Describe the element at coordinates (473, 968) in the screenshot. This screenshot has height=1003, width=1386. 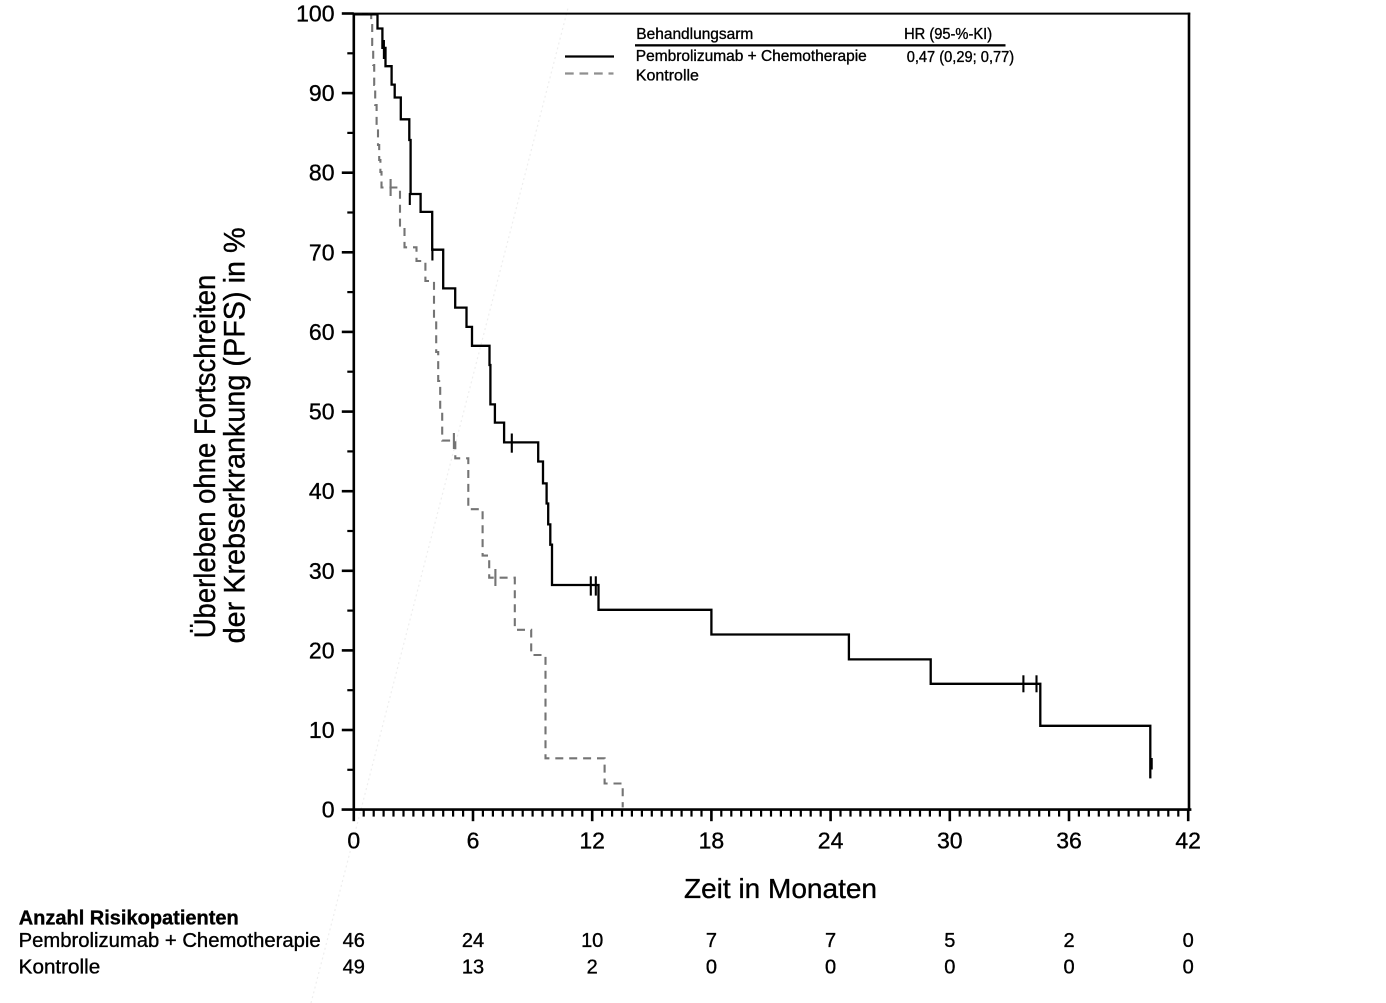
I see `svg-text: 13` at that location.